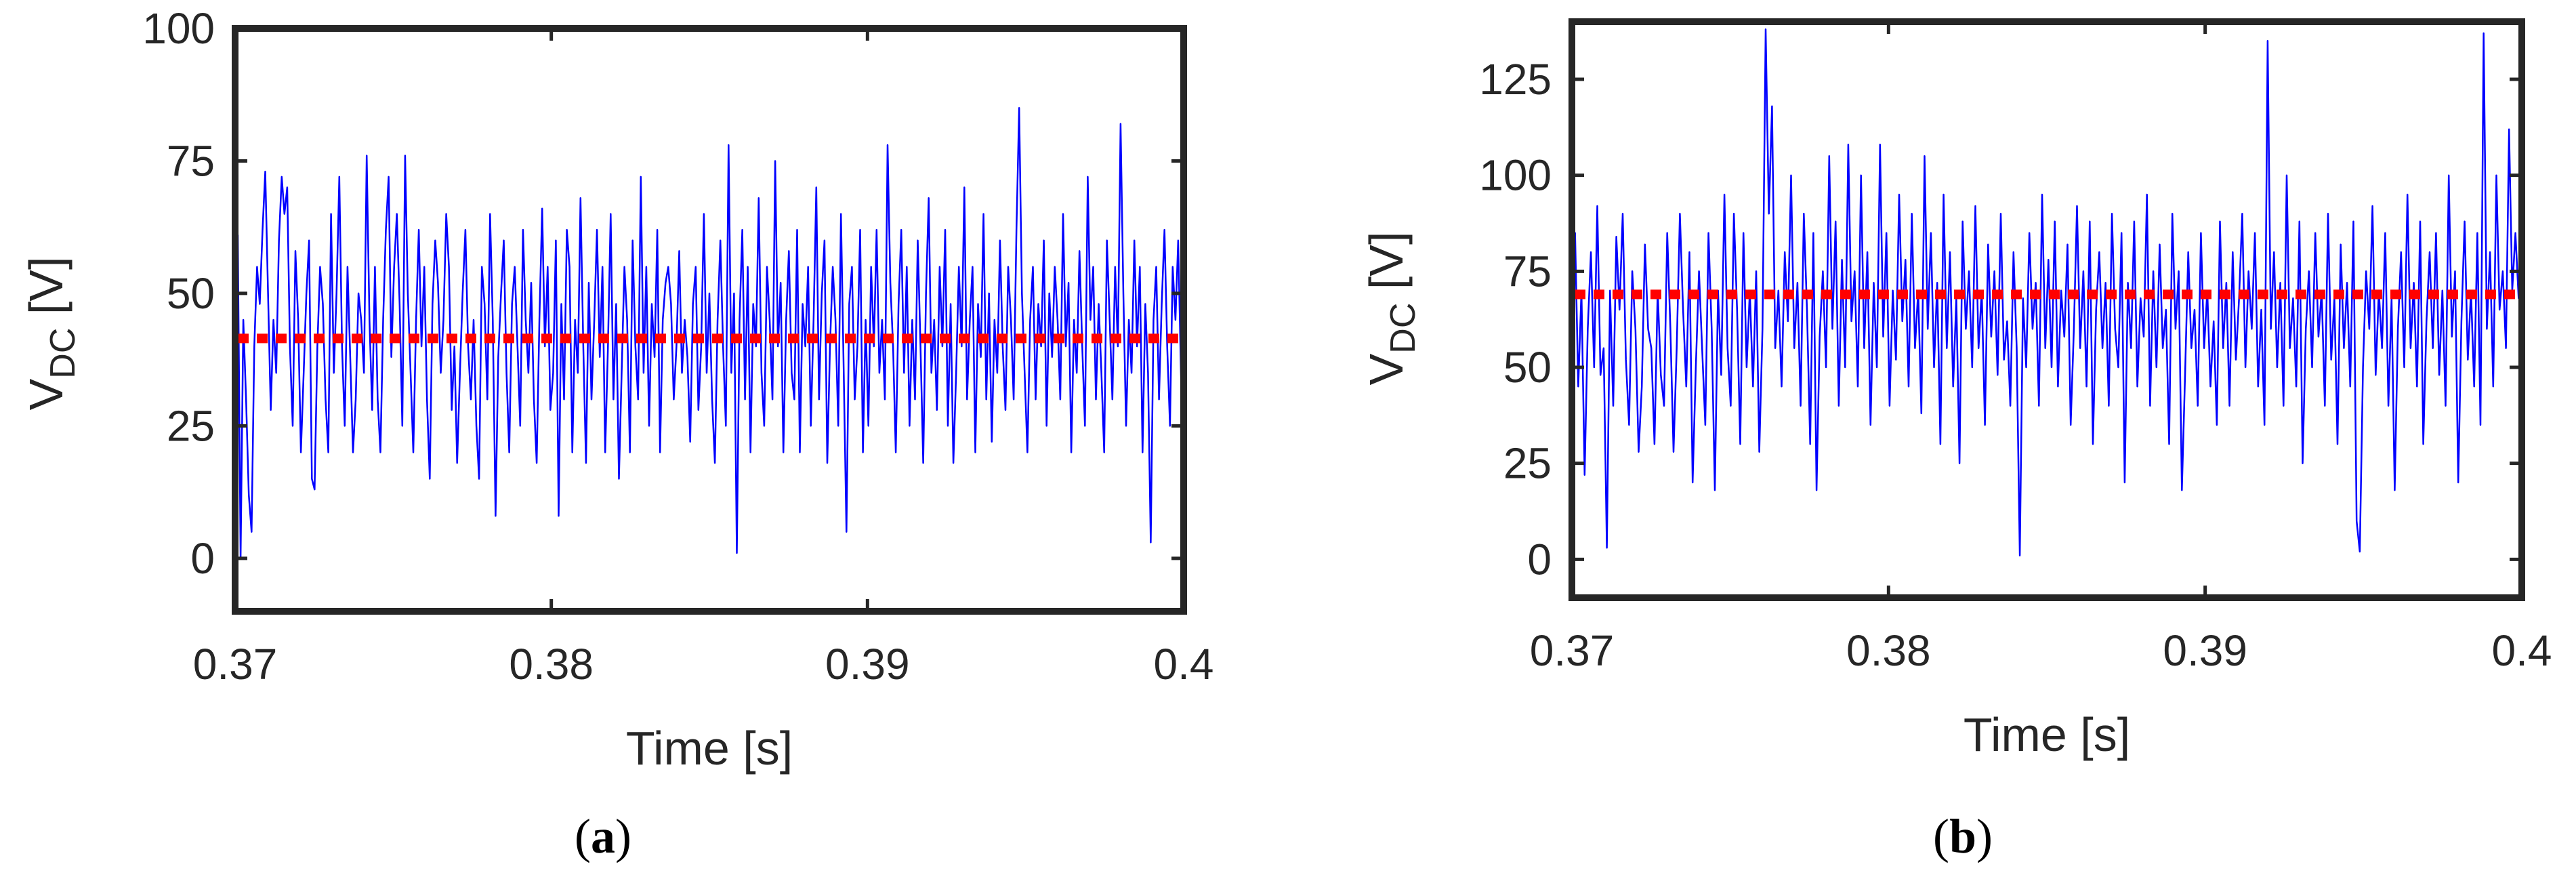 The height and width of the screenshot is (879, 2576). What do you see at coordinates (1515, 79) in the screenshot?
I see `y-tick-label: 125` at bounding box center [1515, 79].